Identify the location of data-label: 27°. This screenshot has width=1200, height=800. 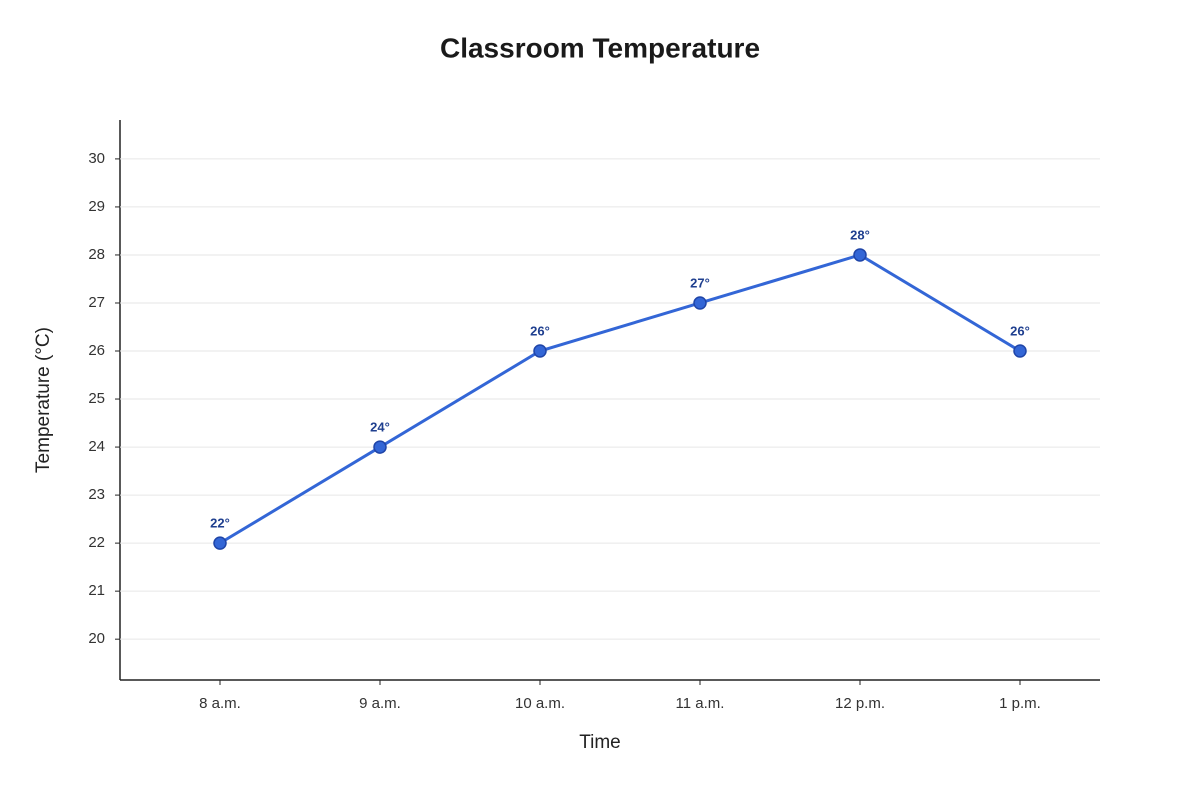
(700, 282).